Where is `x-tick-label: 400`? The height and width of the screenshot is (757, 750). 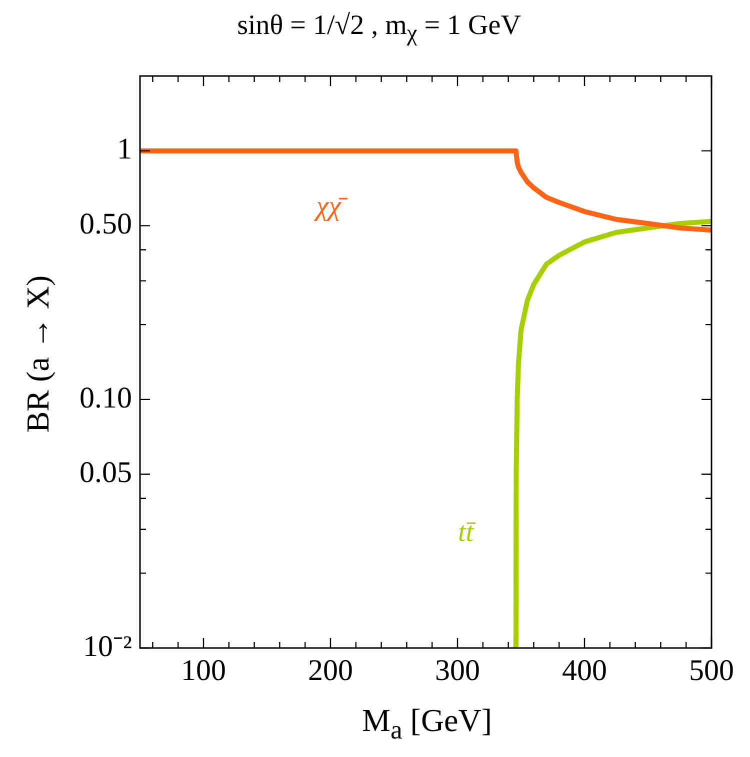
x-tick-label: 400 is located at coordinates (584, 670).